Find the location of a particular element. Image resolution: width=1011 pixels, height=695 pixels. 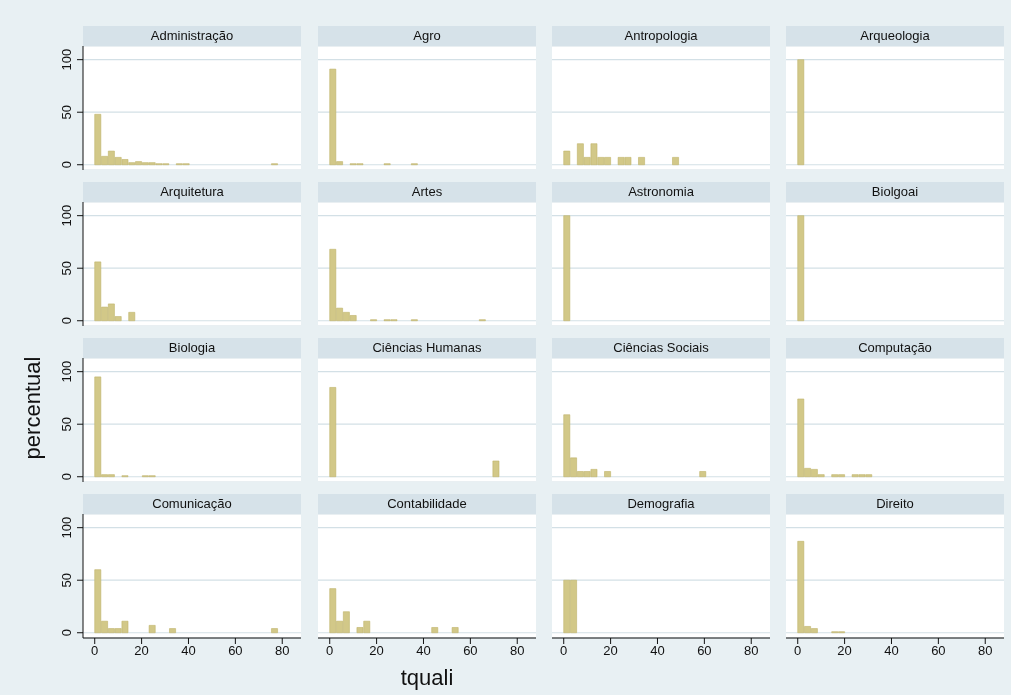

chart-title: Agro is located at coordinates (427, 36).